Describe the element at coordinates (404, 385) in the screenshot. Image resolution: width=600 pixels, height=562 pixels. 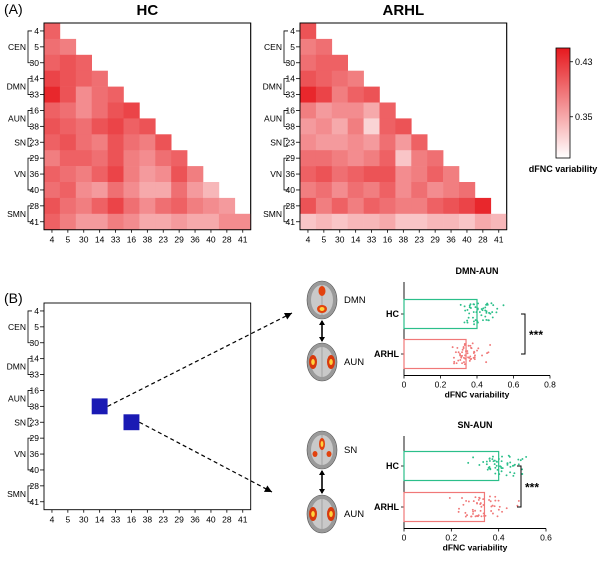
I see `x-tick-label: 0` at that location.